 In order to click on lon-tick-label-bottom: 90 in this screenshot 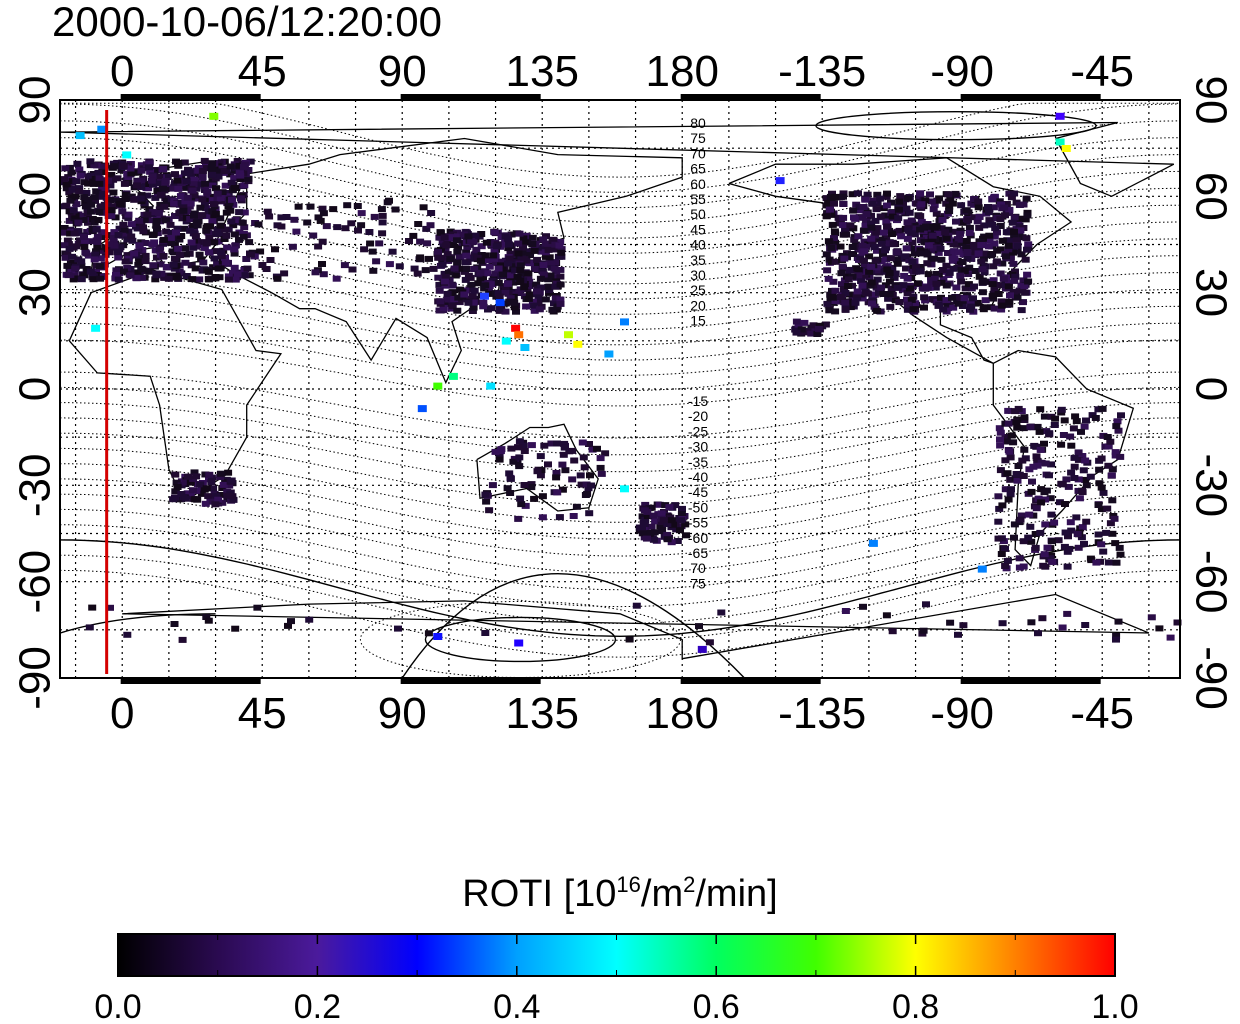, I will do `click(402, 713)`.